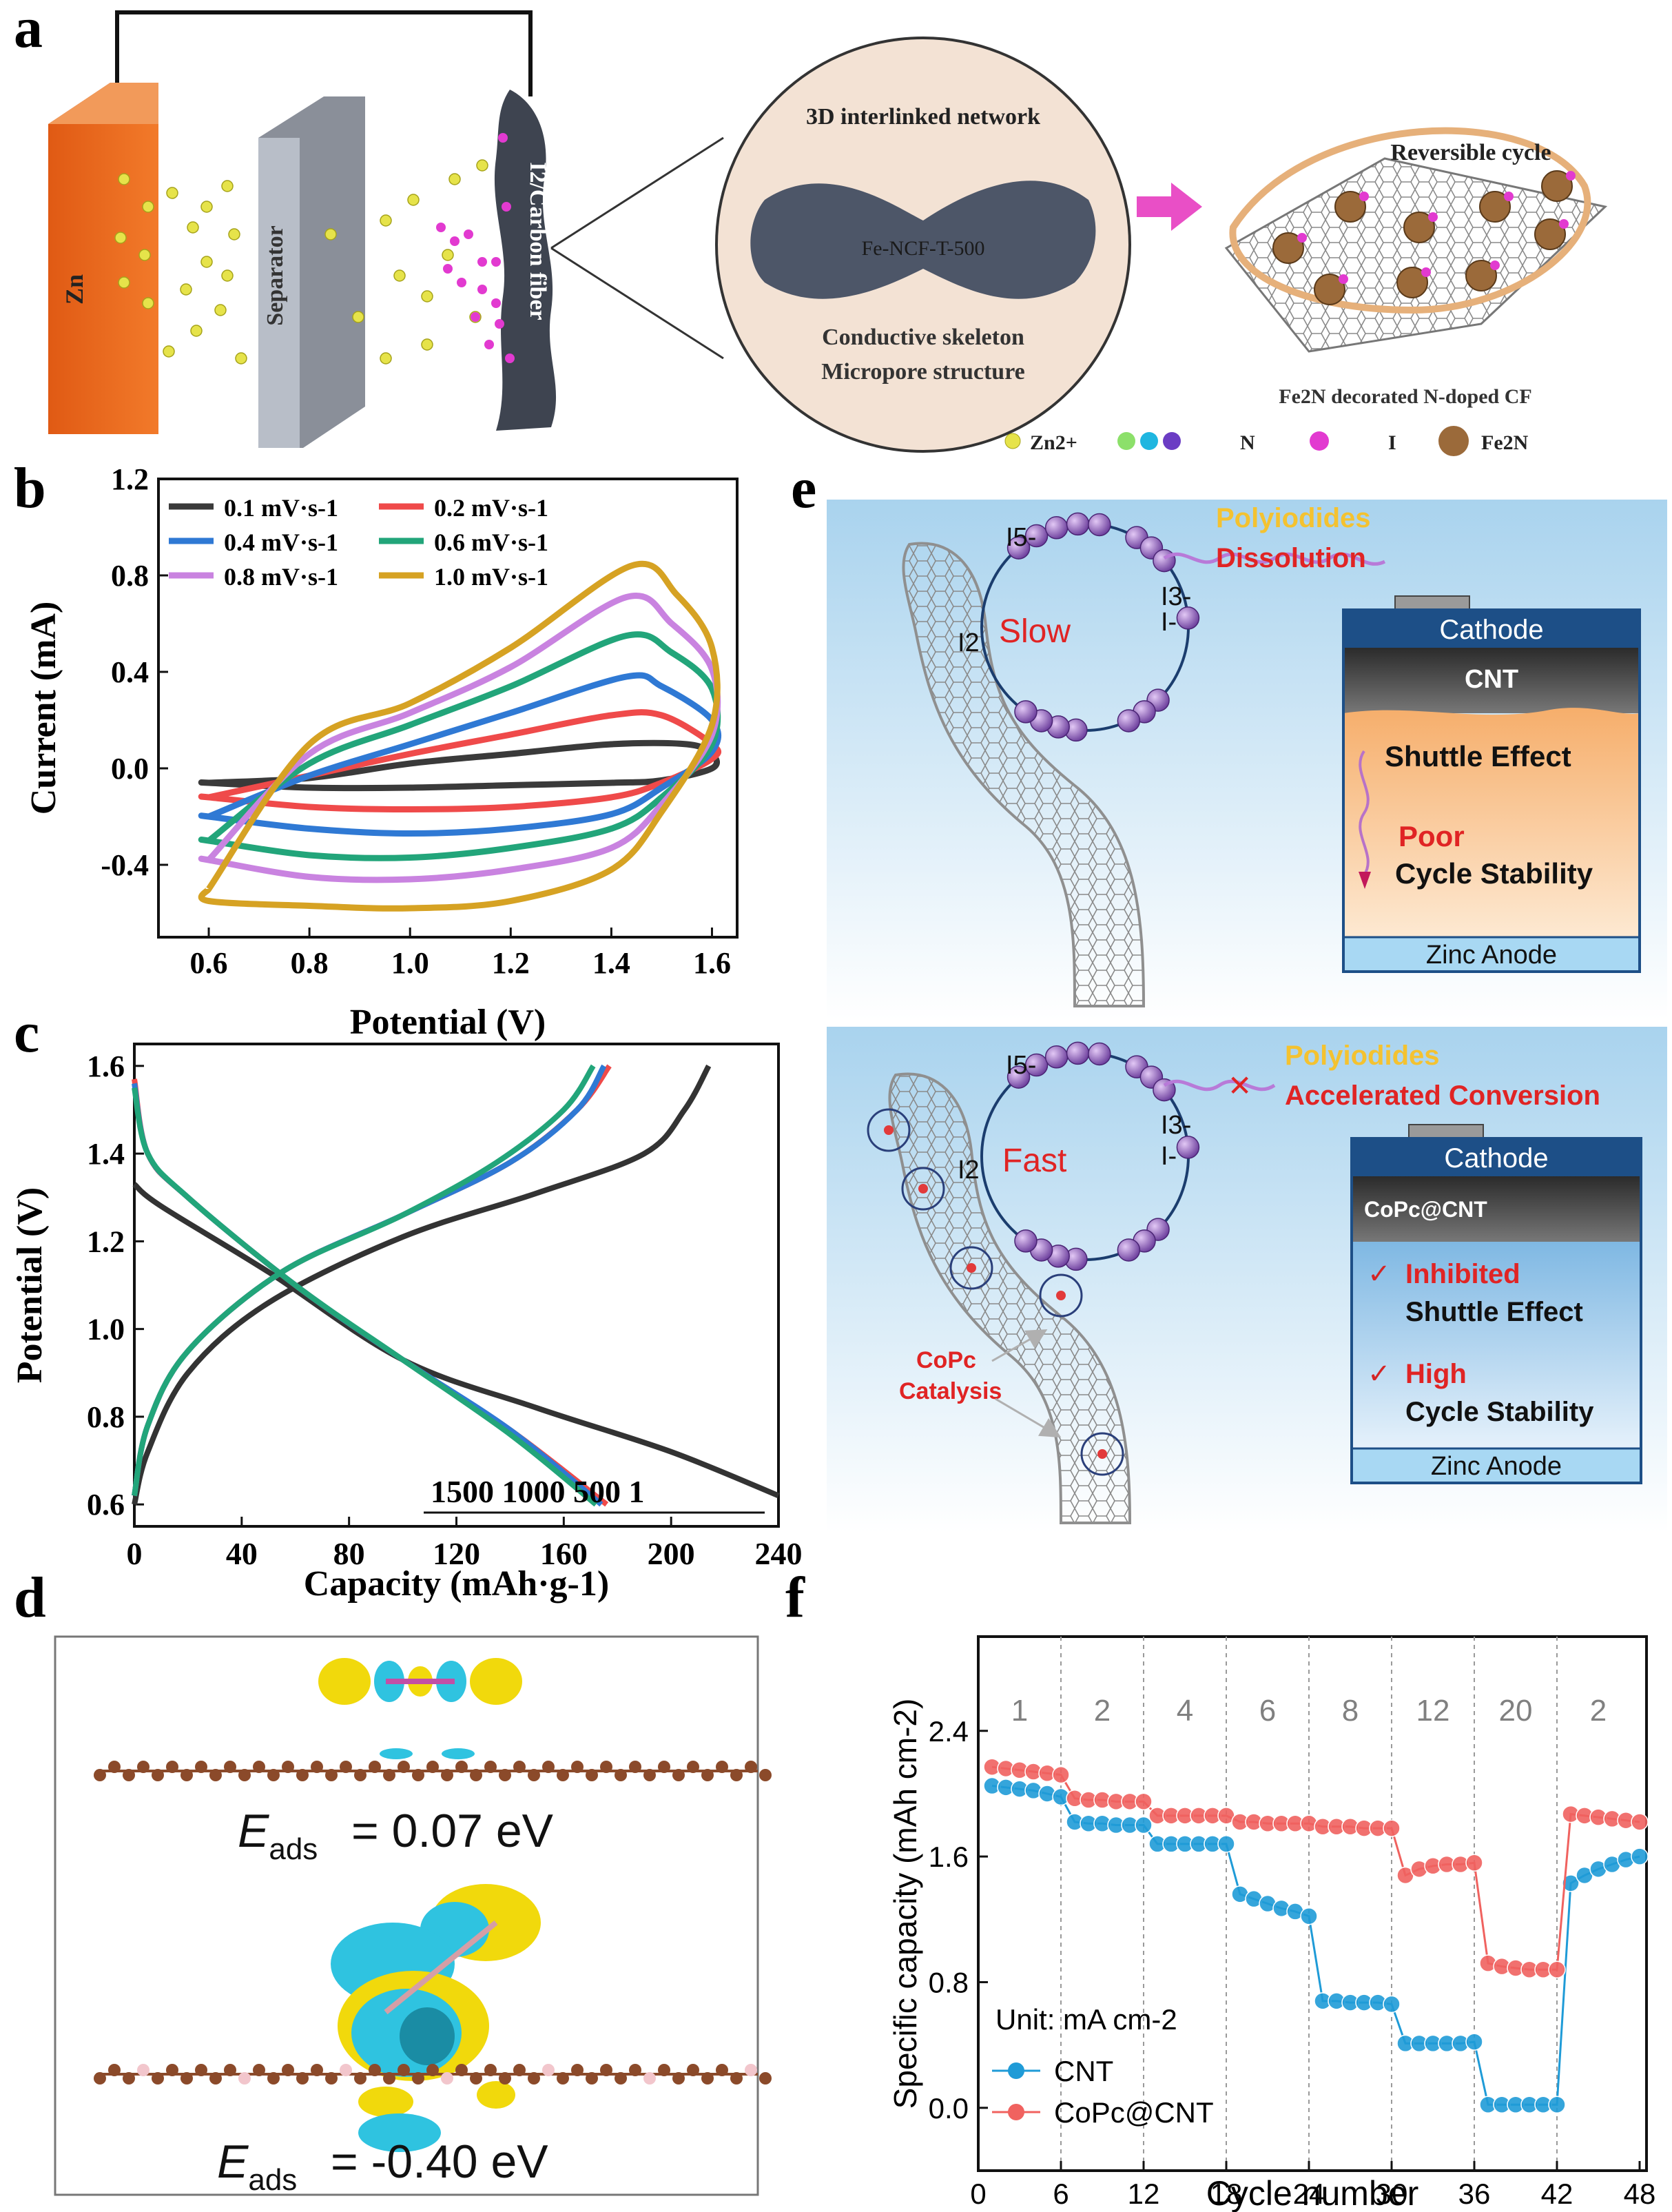 Image resolution: width=1672 pixels, height=2212 pixels. What do you see at coordinates (1379, 1374) in the screenshot?
I see `check-icon-2: ✓` at bounding box center [1379, 1374].